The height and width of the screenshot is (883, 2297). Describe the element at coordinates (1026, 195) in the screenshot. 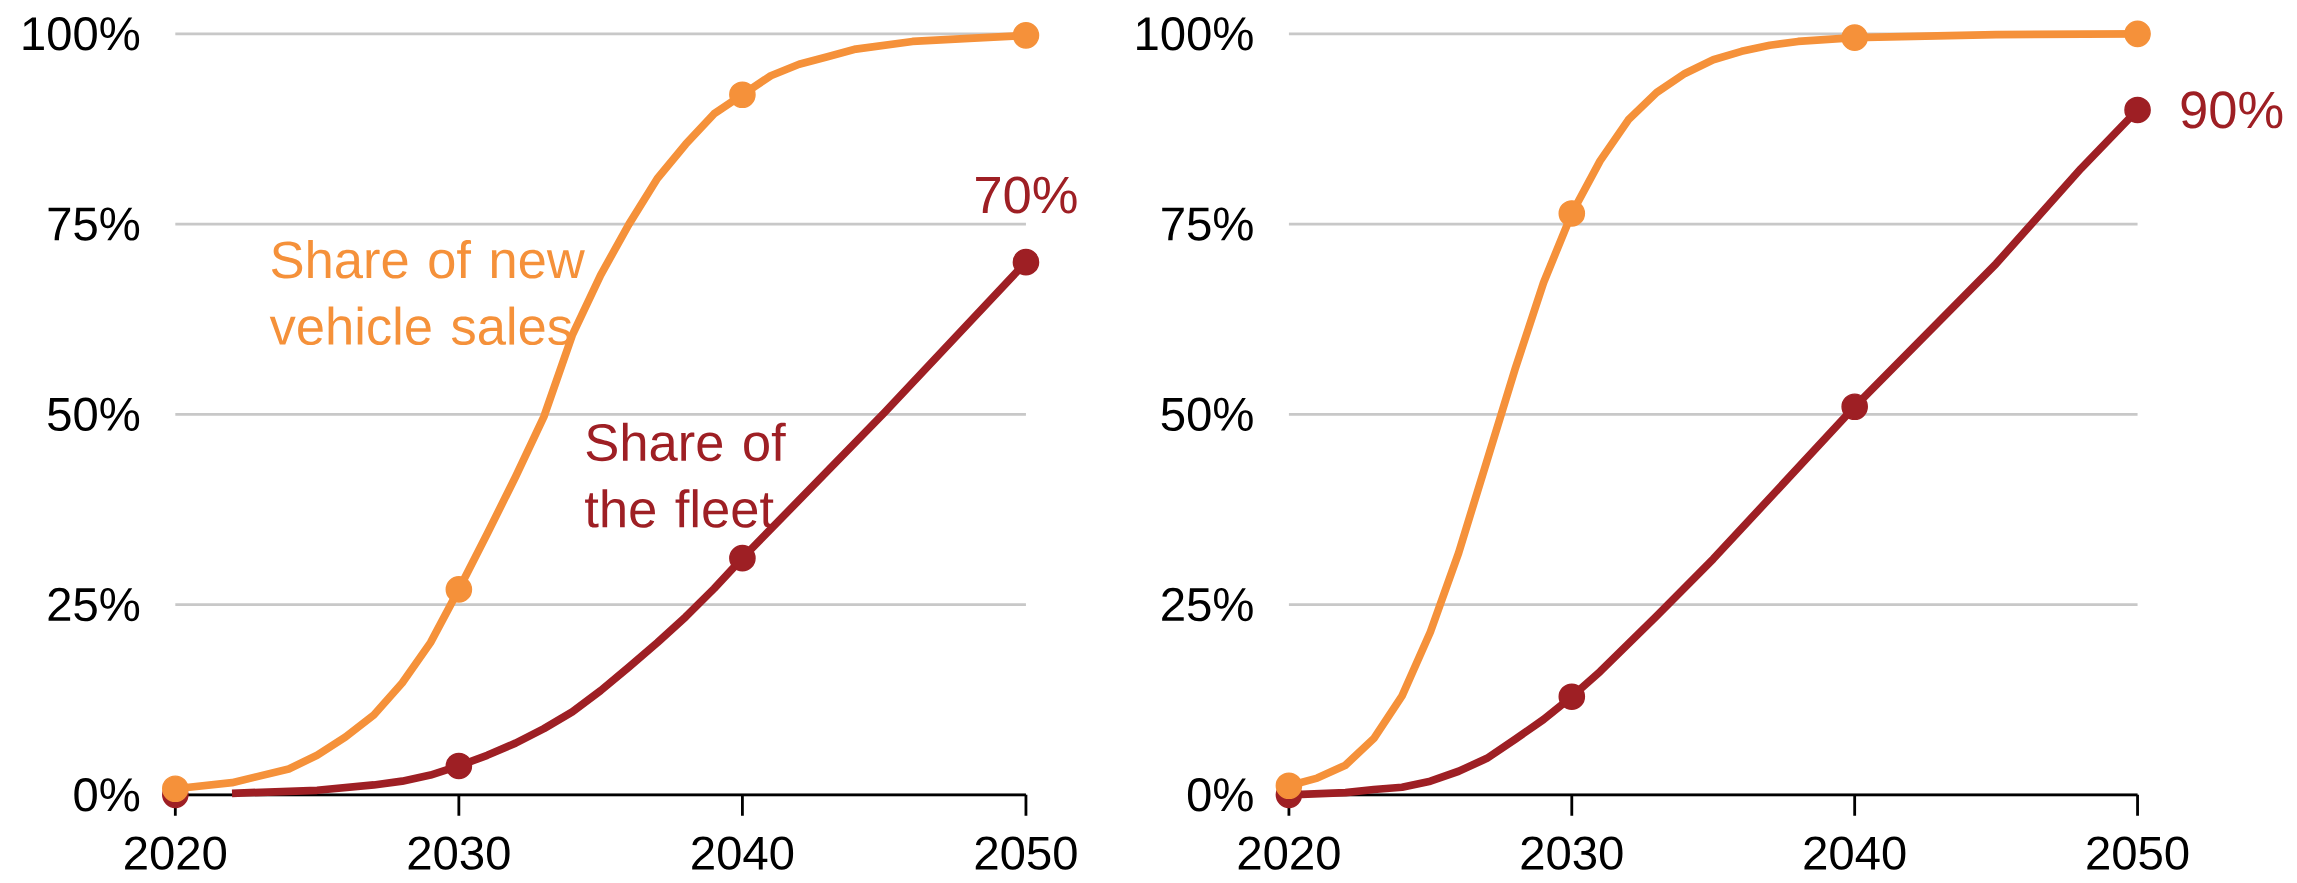

I see `annotation: 70%` at that location.